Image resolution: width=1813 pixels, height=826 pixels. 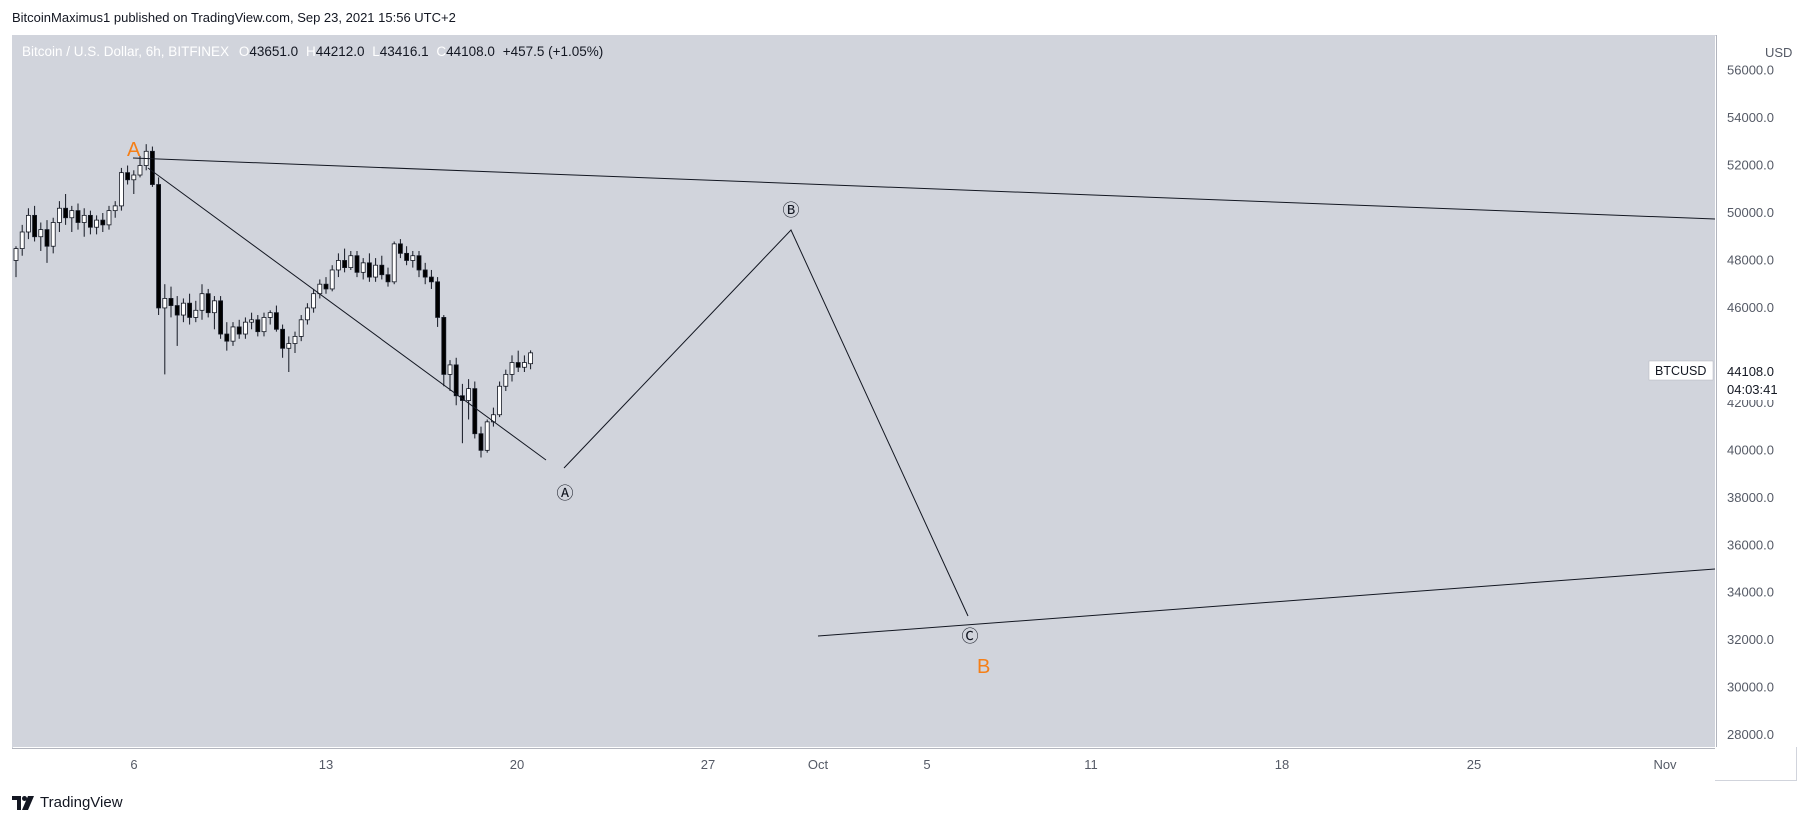 I want to click on x-tick-label: 20, so click(x=517, y=764).